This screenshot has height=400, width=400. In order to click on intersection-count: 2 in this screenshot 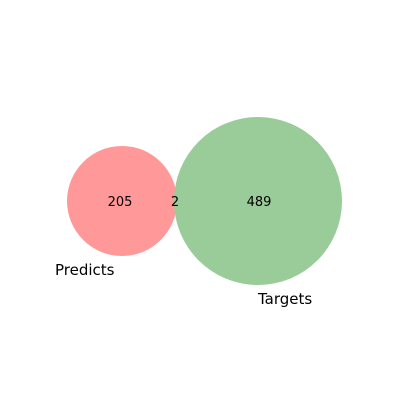, I will do `click(175, 202)`.